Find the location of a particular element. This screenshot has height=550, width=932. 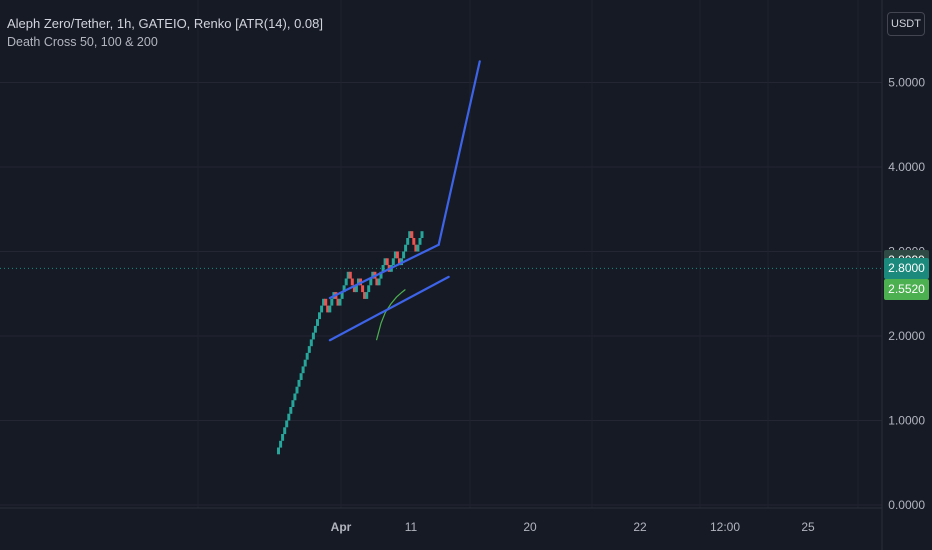

channel-upper-trendline is located at coordinates (384, 271).